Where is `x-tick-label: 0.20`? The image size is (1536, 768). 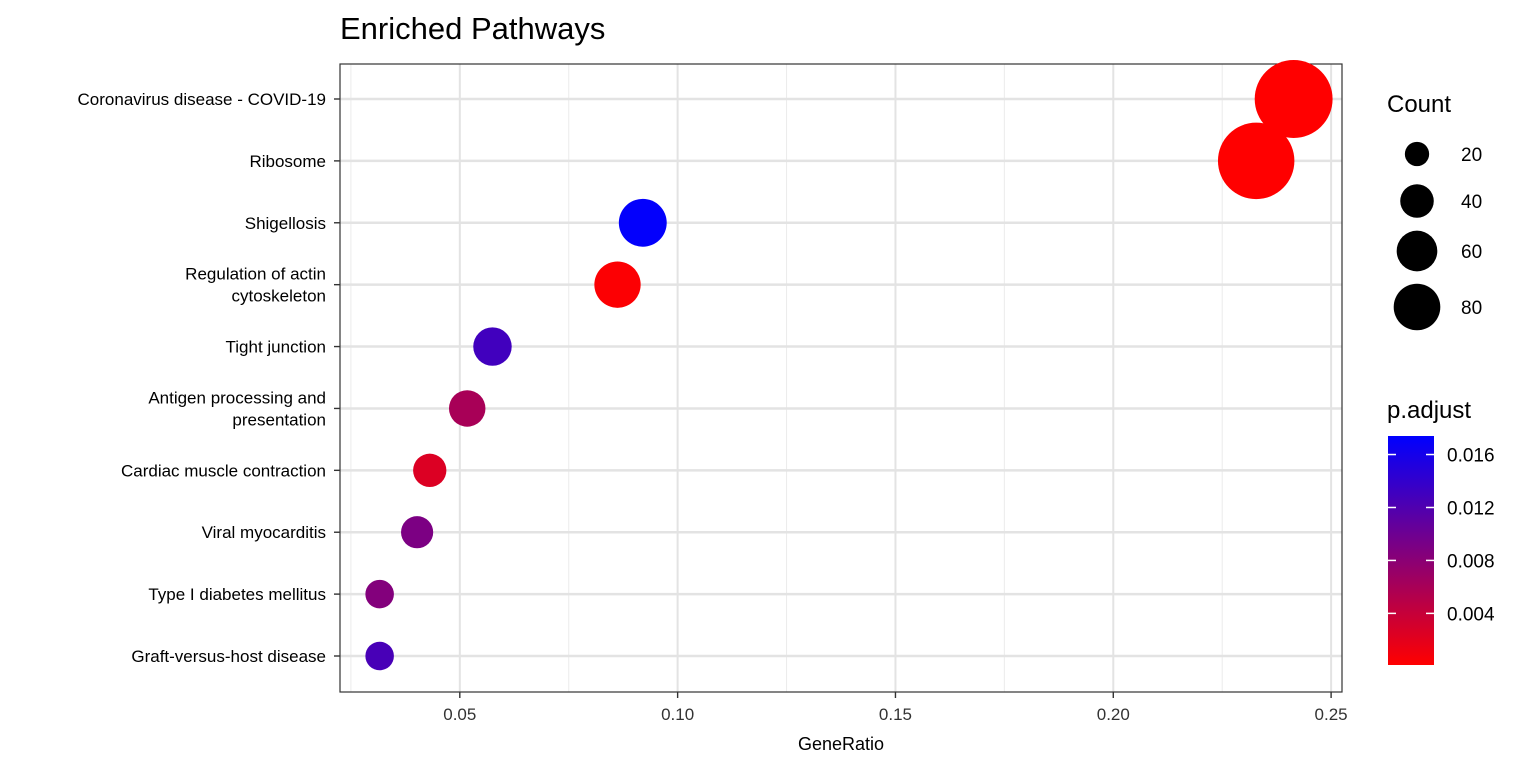 x-tick-label: 0.20 is located at coordinates (1113, 714).